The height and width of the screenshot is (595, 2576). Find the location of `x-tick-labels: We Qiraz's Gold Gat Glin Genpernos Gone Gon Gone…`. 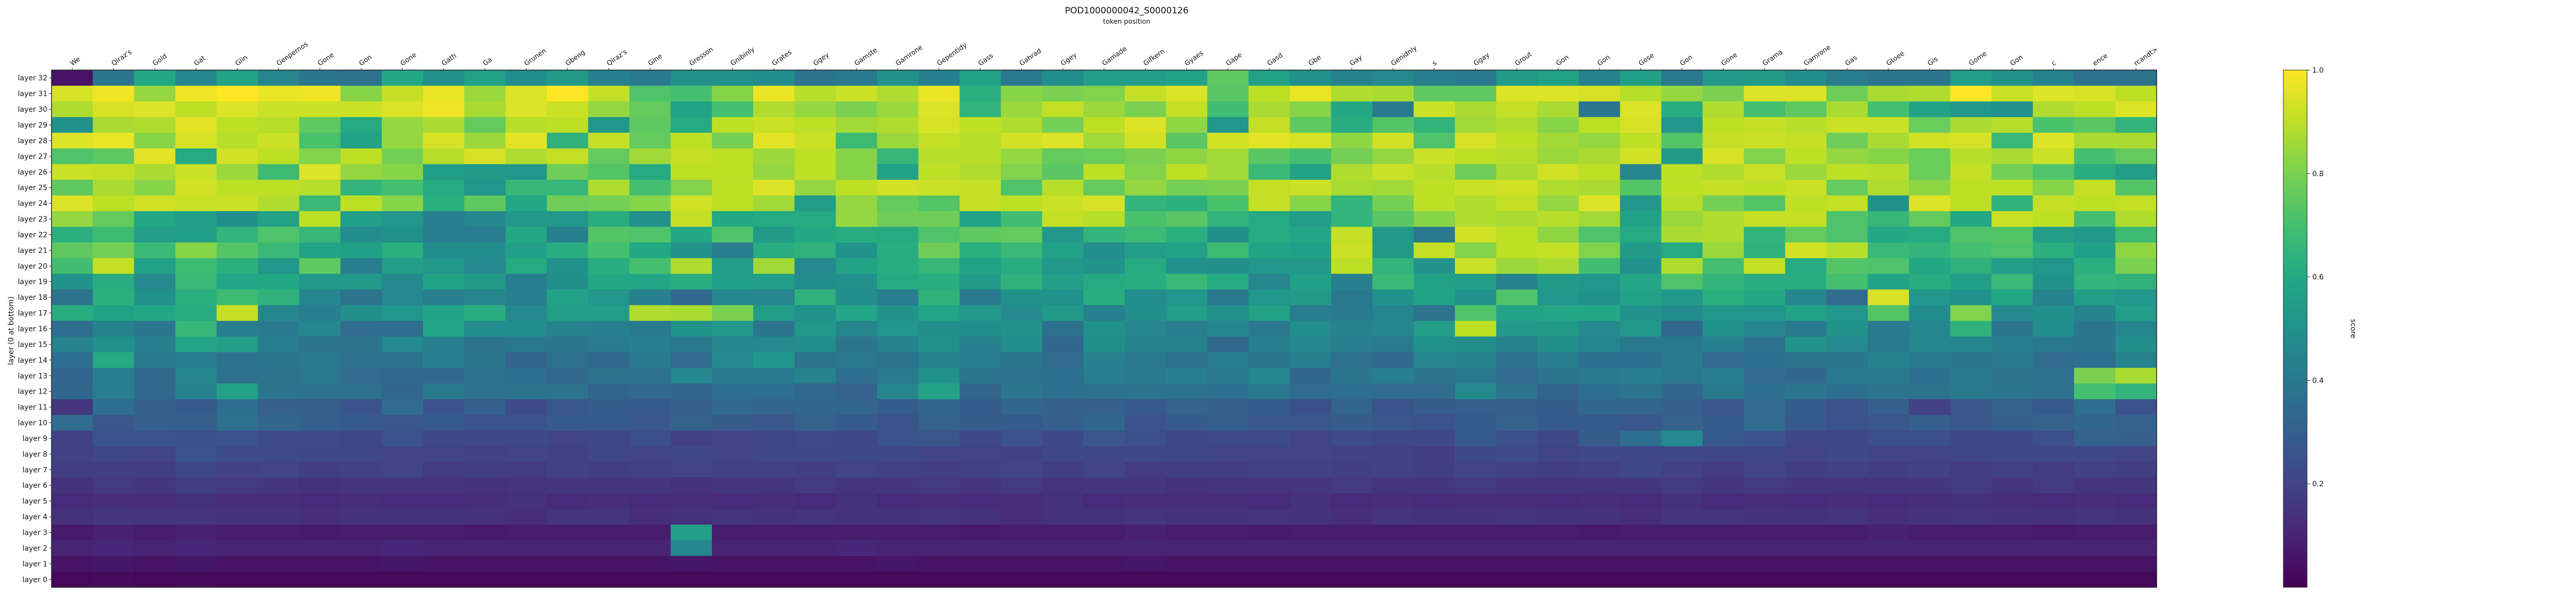

x-tick-labels: We Qiraz's Gold Gat Glin Genpernos Gone Gon Gone… is located at coordinates (1114, 55).